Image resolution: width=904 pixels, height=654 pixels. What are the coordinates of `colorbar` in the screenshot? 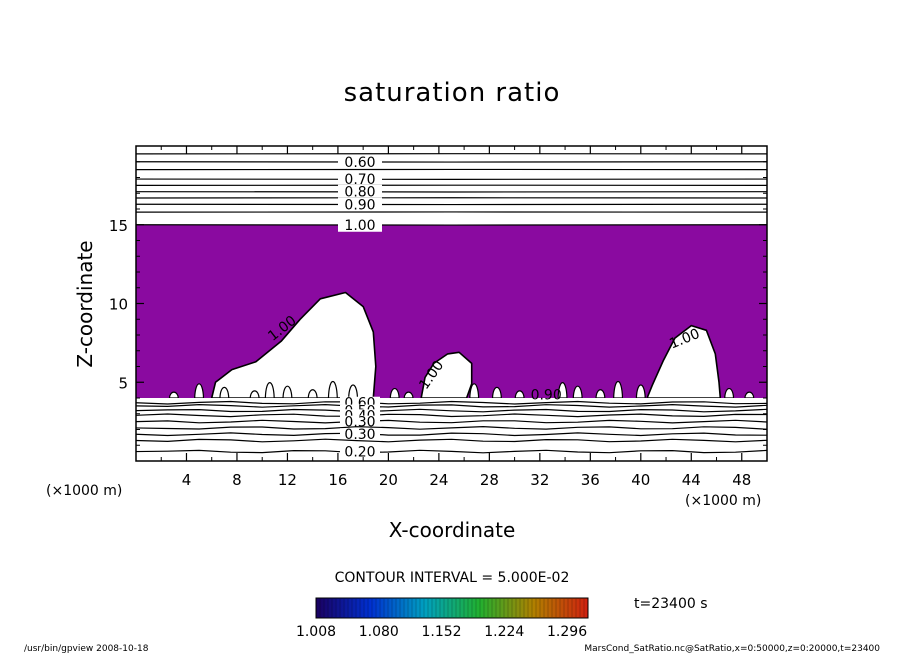 It's located at (452, 608).